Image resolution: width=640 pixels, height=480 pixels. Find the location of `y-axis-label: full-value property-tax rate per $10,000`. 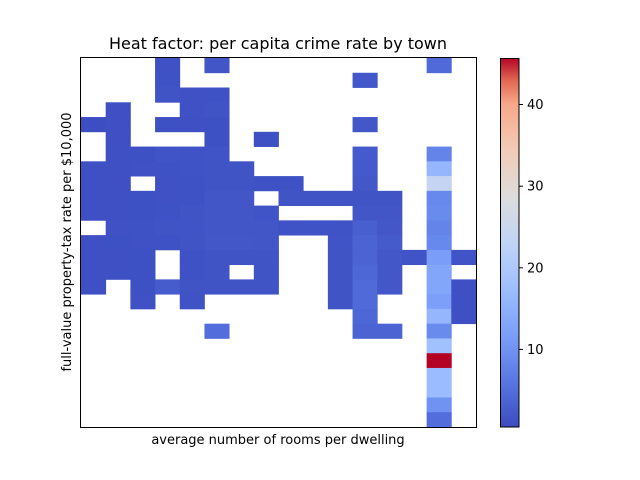

y-axis-label: full-value property-tax rate per $10,000 is located at coordinates (67, 241).